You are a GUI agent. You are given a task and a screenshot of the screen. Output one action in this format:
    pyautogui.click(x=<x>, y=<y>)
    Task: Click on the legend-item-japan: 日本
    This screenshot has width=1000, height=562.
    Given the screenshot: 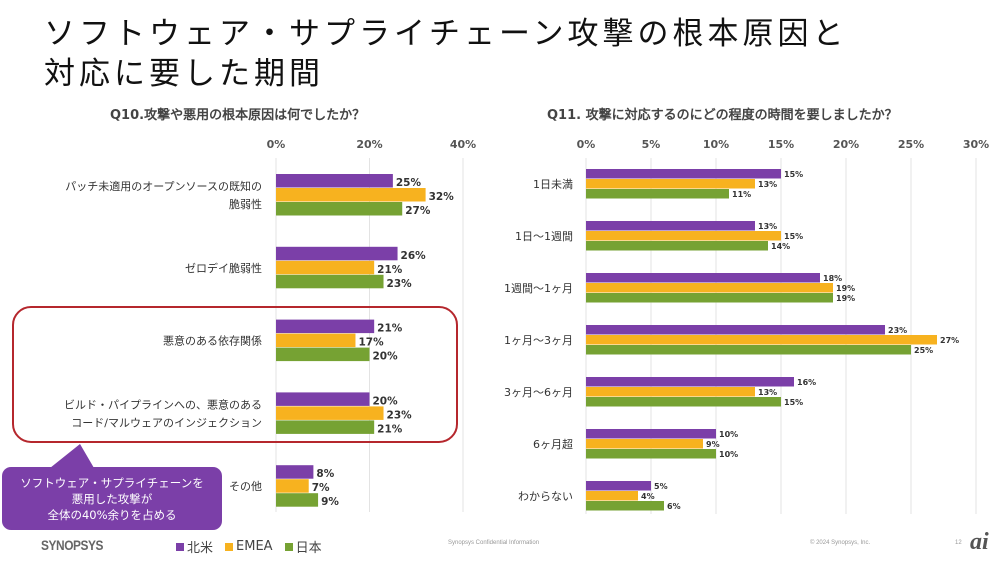 What is the action you would take?
    pyautogui.click(x=303, y=546)
    